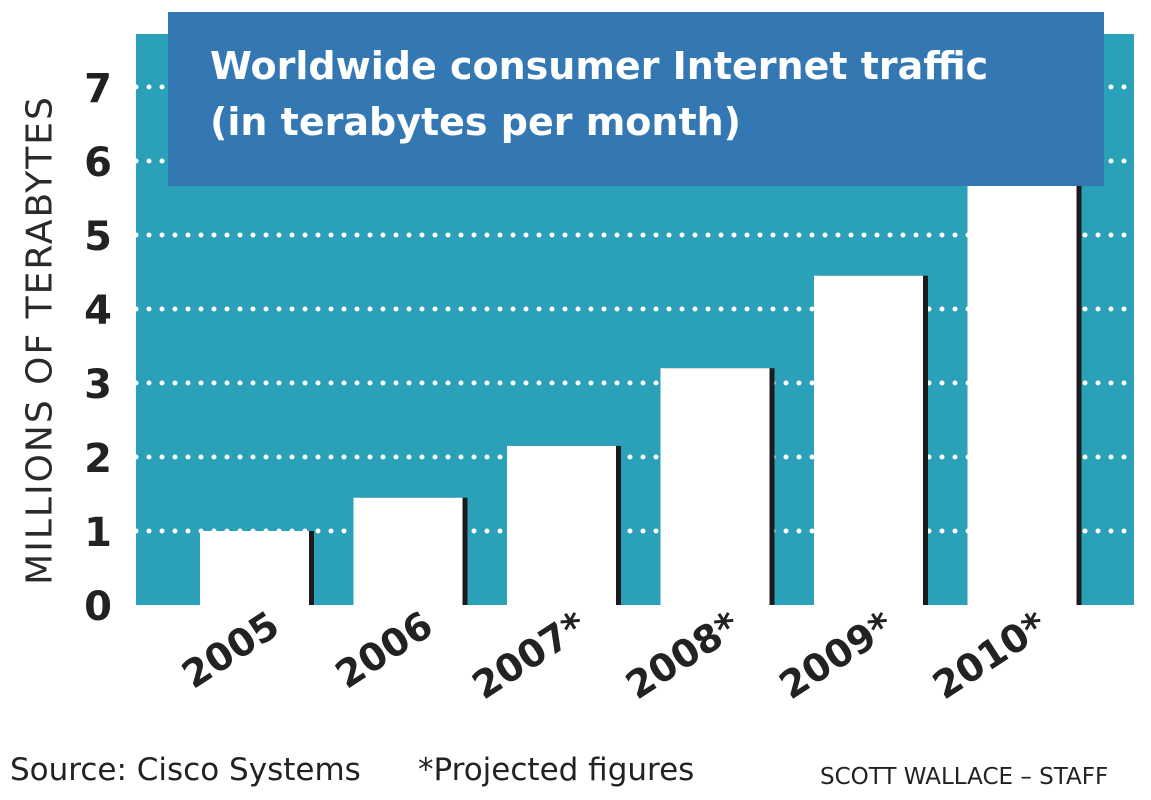  I want to click on x-tick-label: 2009*, so click(836, 655).